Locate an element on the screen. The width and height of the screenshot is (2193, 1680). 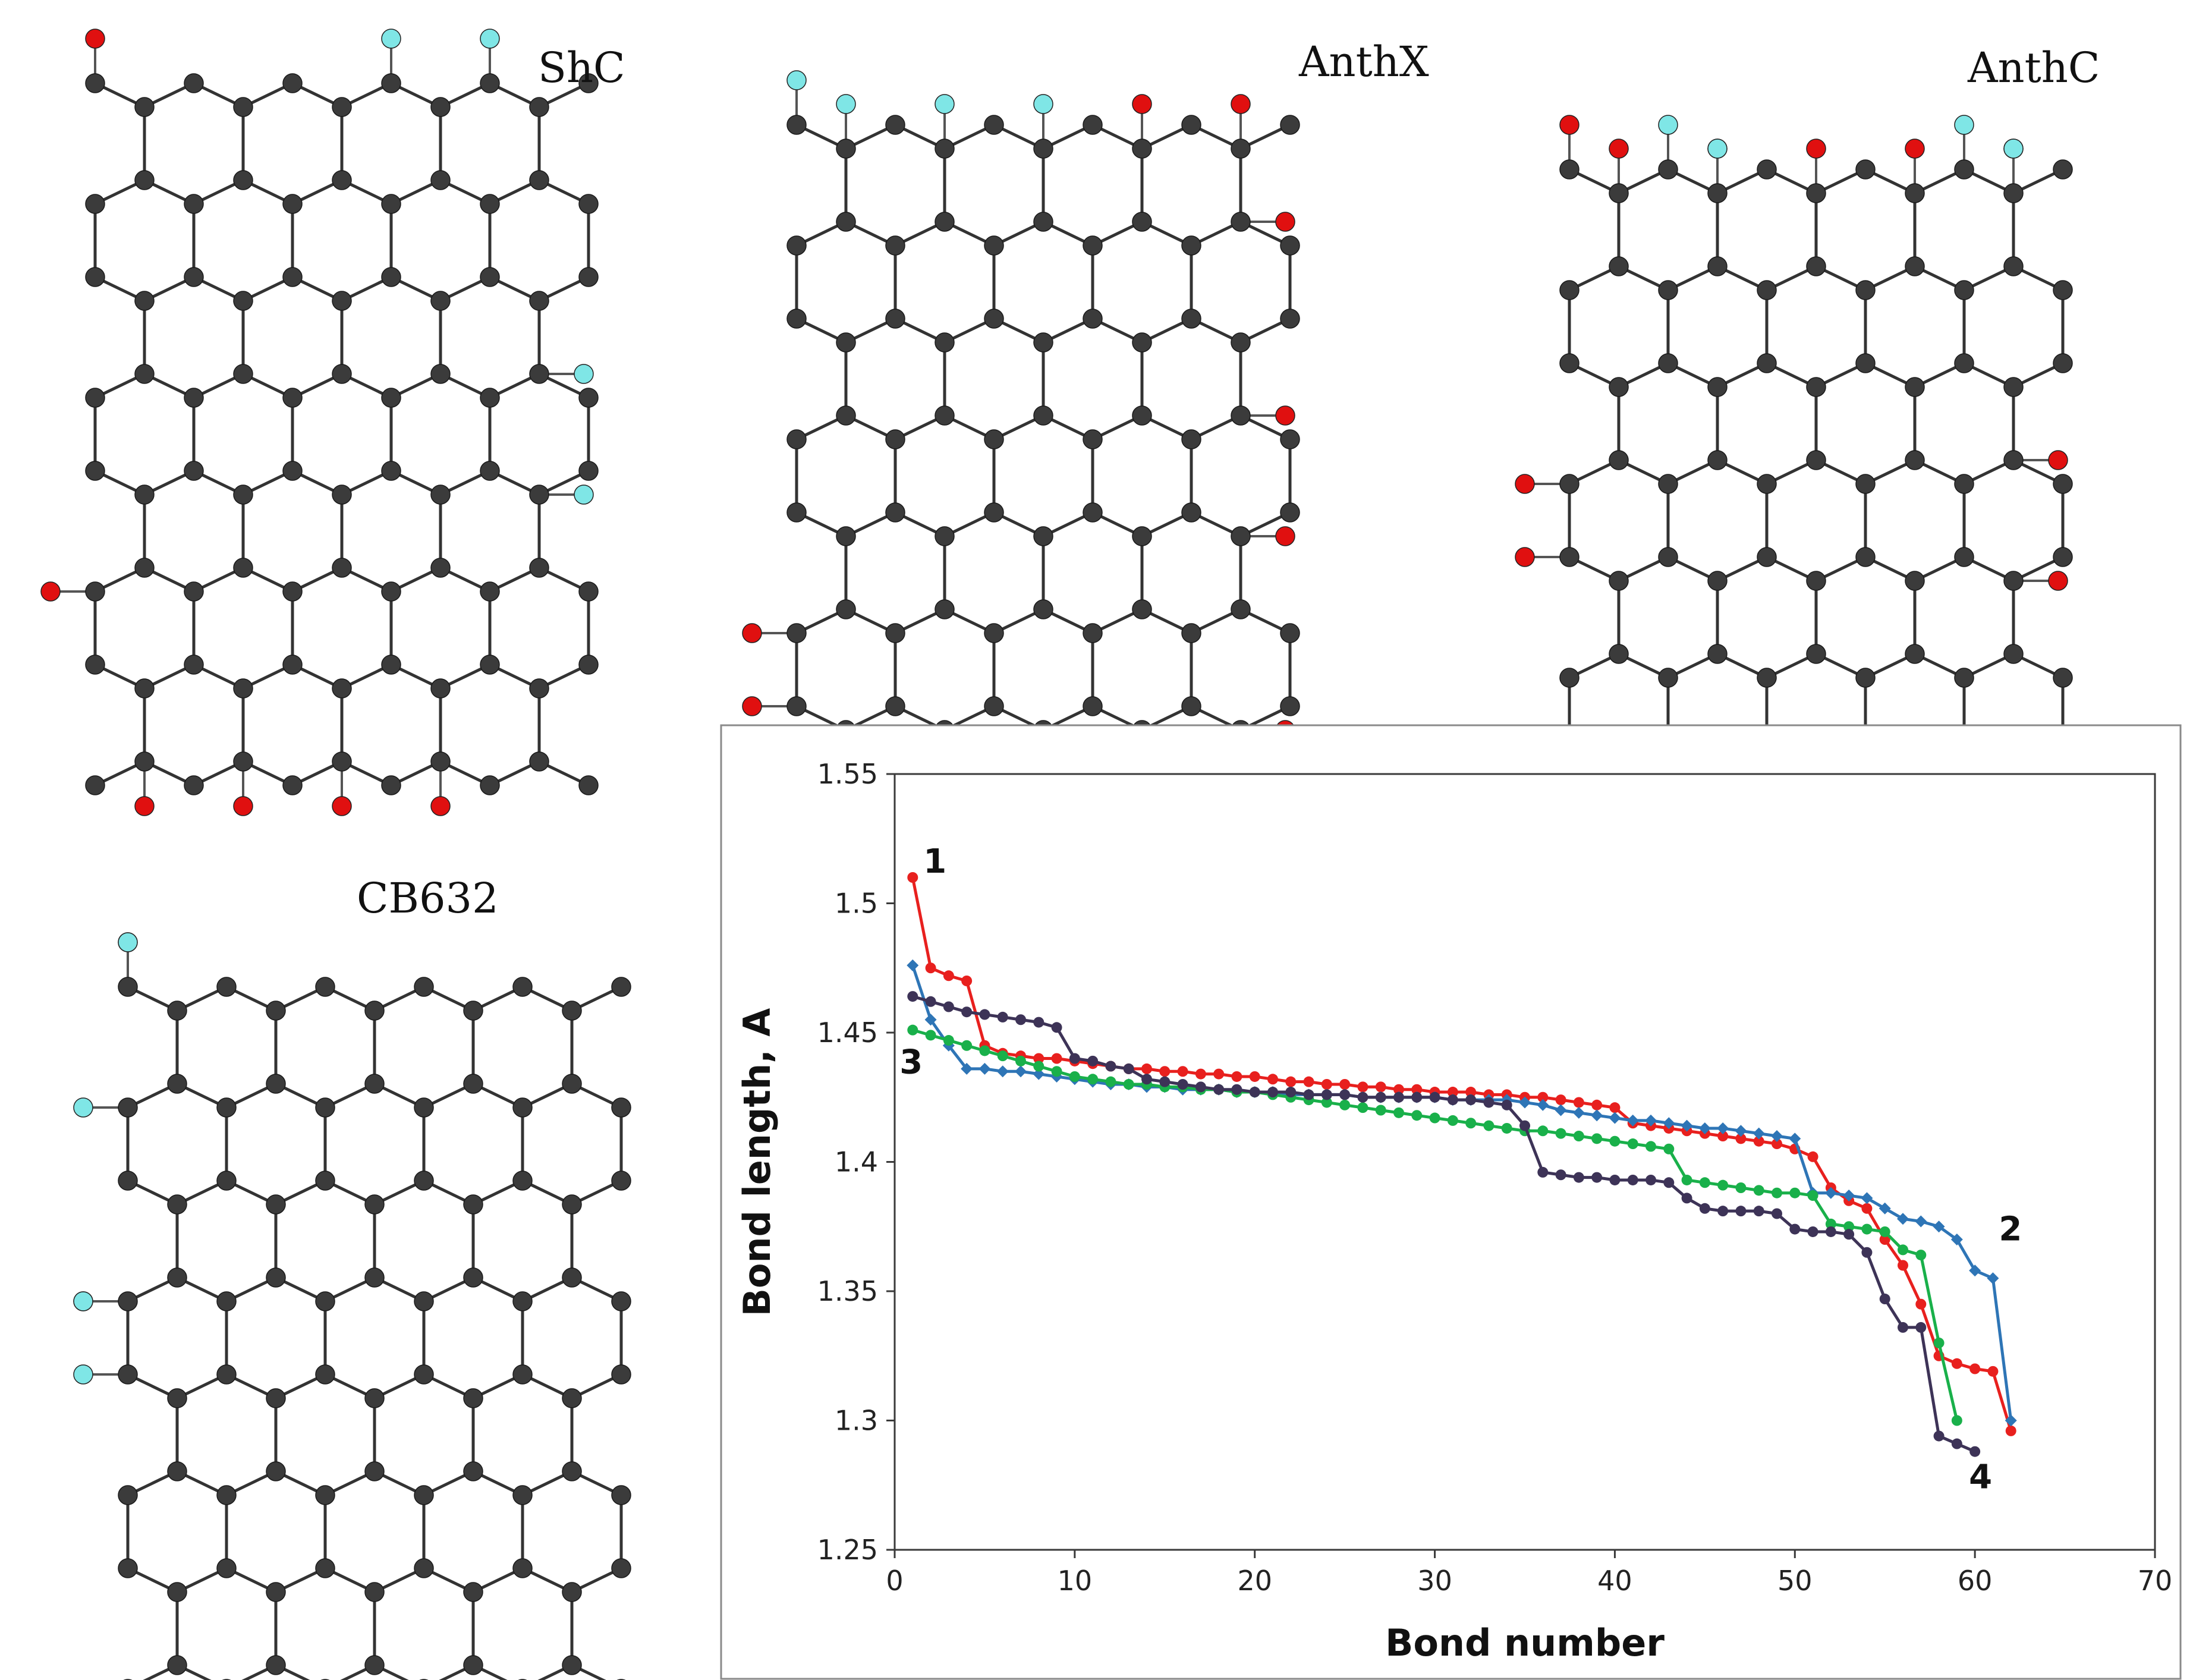
x-tick-label: 40 is located at coordinates (1614, 1581).